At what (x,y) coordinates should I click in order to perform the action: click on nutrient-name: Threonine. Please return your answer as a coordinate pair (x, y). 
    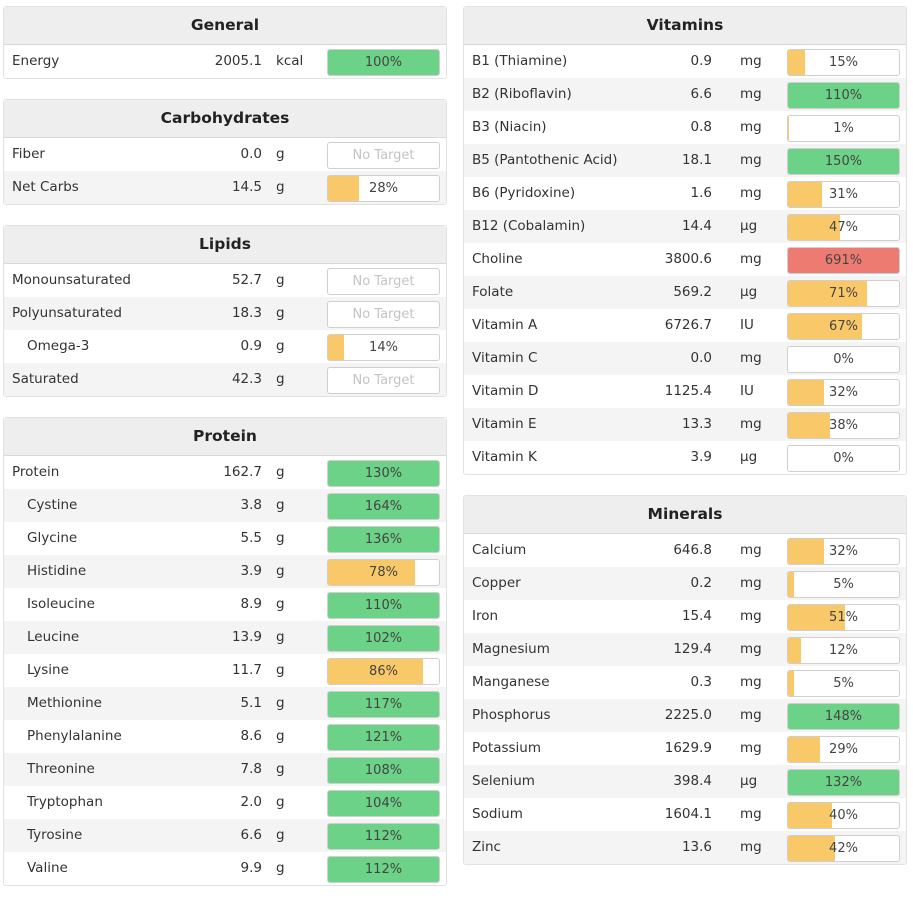
    Looking at the image, I should click on (61, 769).